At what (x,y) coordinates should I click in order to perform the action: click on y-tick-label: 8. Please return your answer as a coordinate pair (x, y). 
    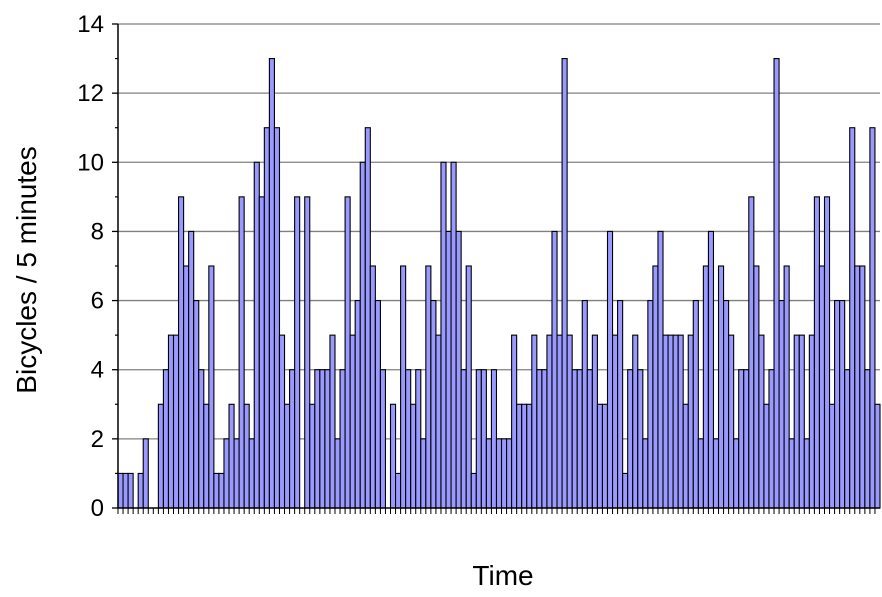
    Looking at the image, I should click on (97, 231).